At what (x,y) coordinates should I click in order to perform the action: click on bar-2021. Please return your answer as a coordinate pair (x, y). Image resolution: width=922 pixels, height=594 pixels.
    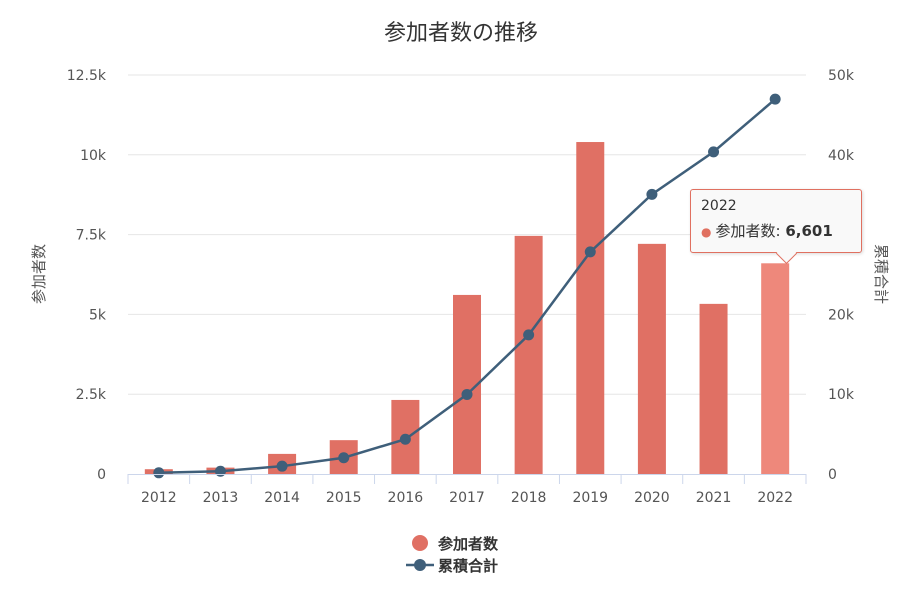
    Looking at the image, I should click on (713, 388).